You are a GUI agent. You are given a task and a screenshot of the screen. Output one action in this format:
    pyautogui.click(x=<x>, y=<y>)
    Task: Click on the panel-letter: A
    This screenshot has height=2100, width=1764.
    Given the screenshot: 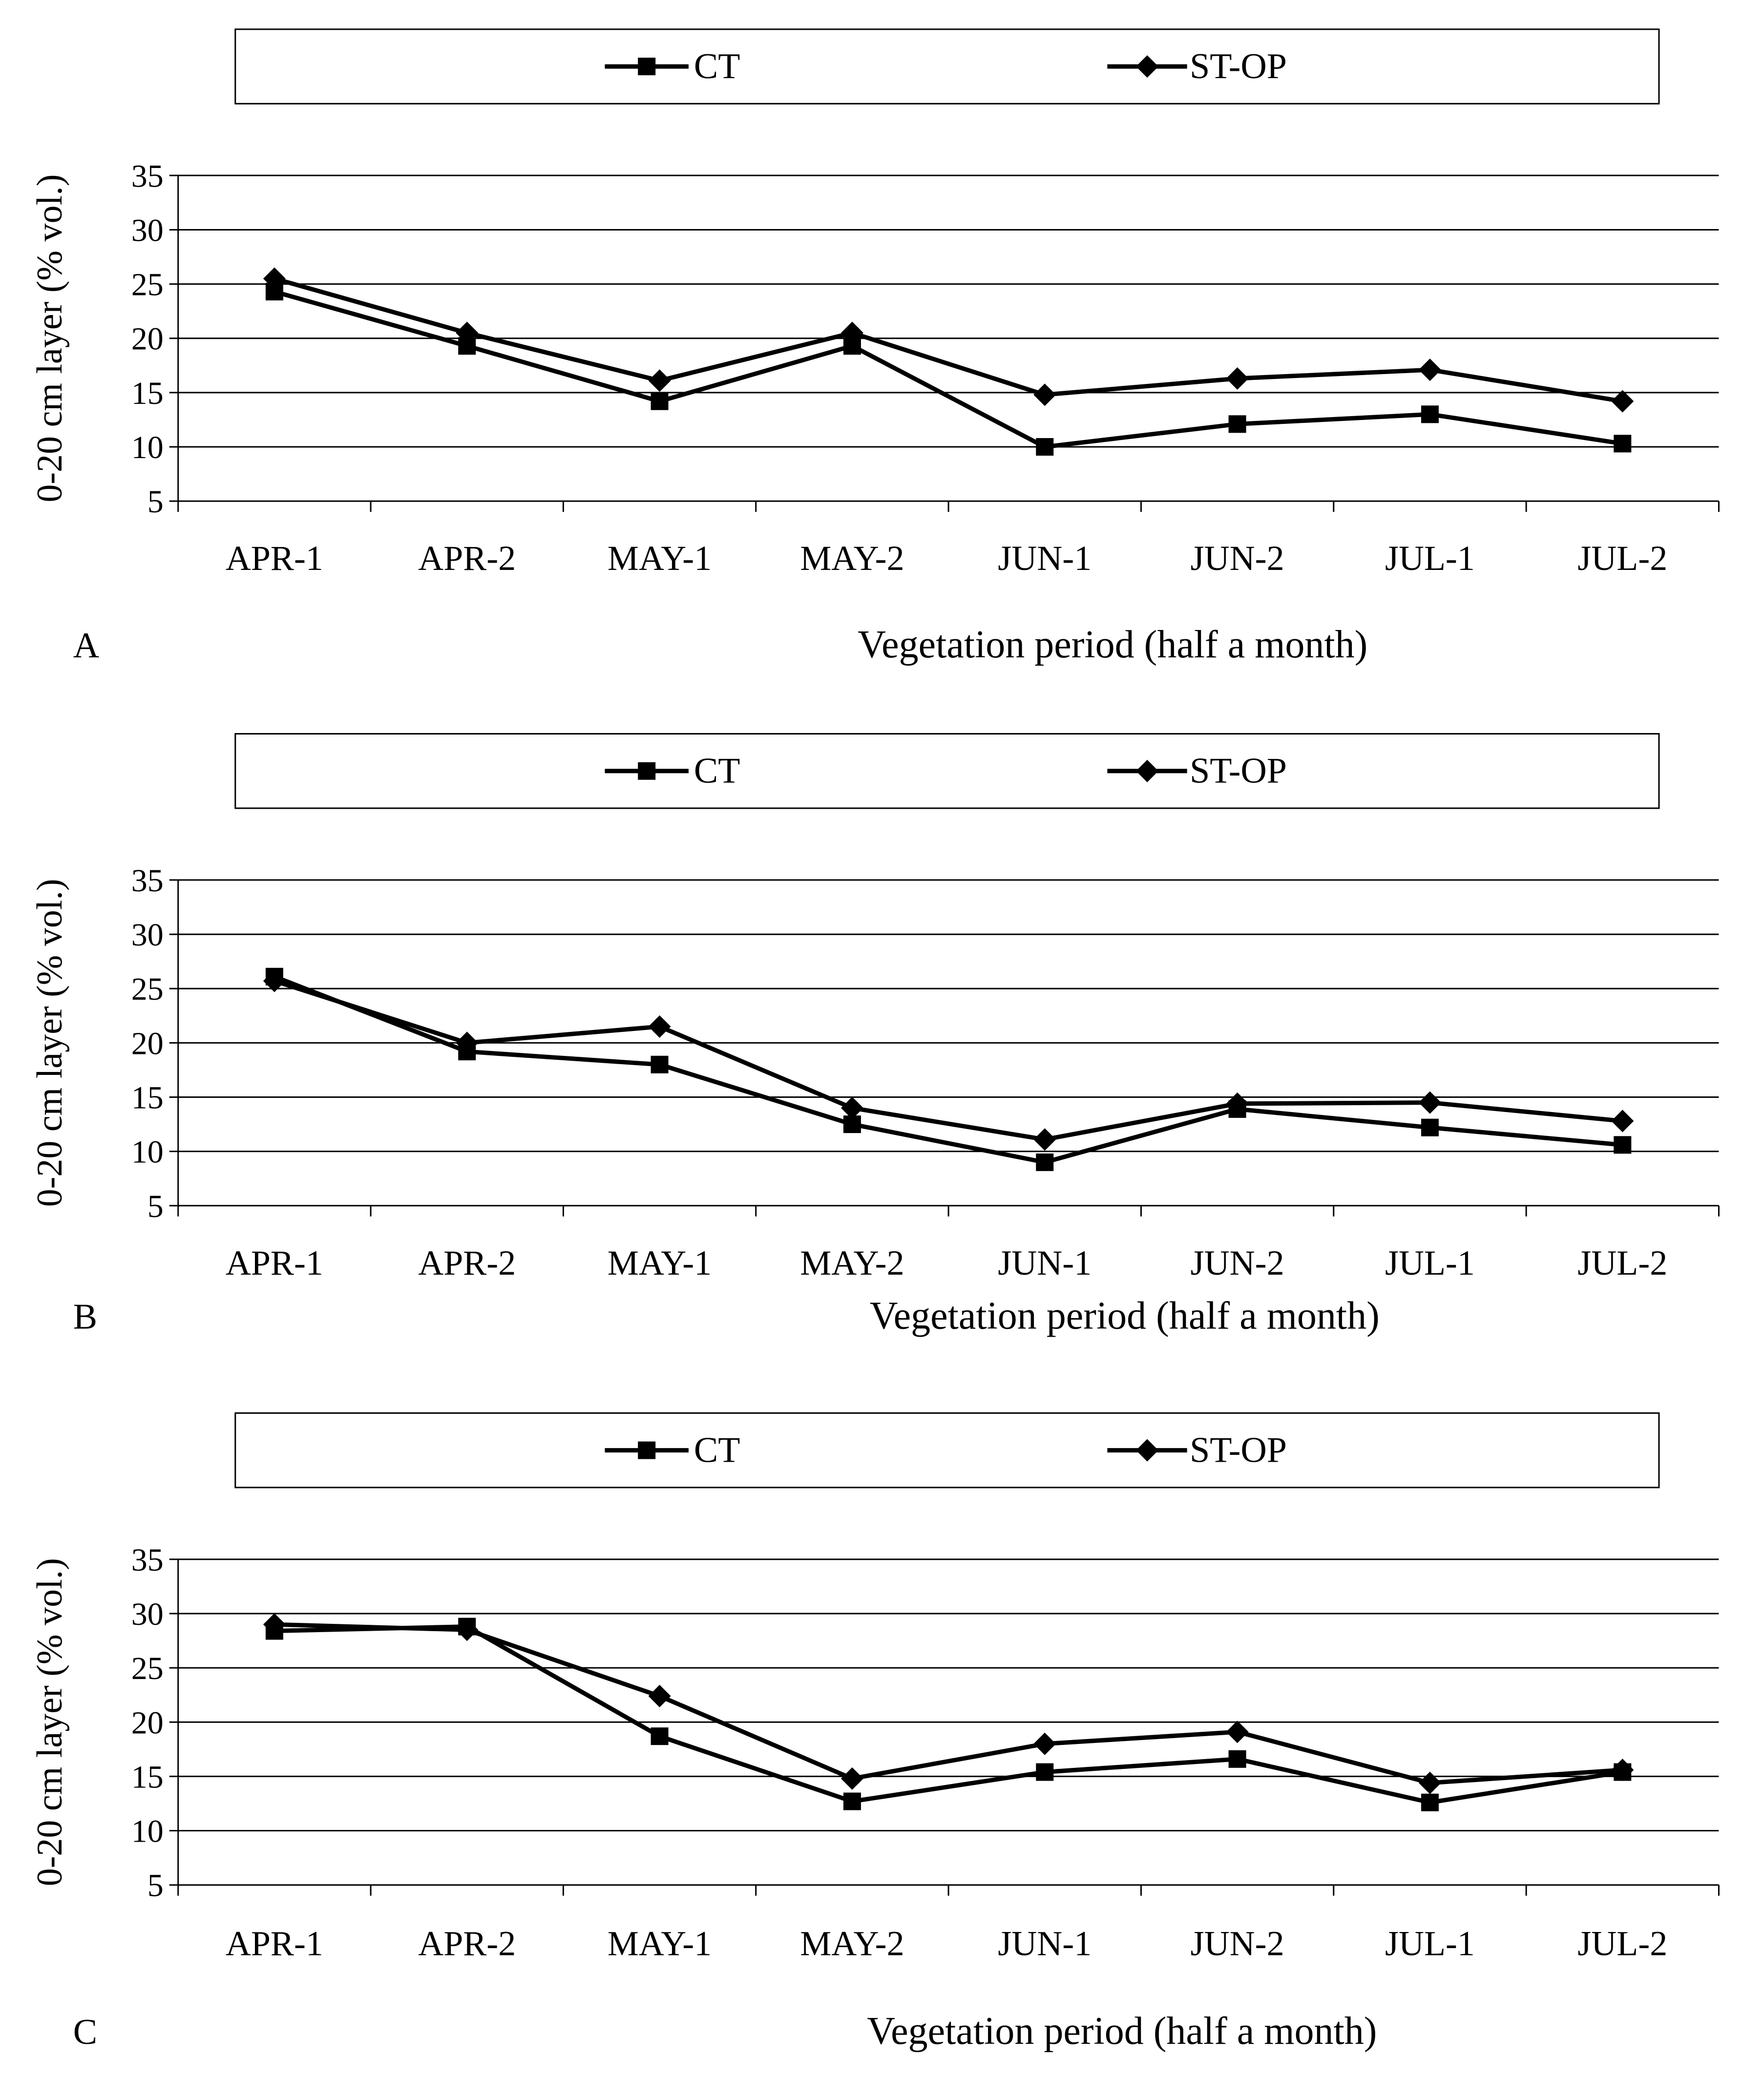 What is the action you would take?
    pyautogui.click(x=86, y=646)
    